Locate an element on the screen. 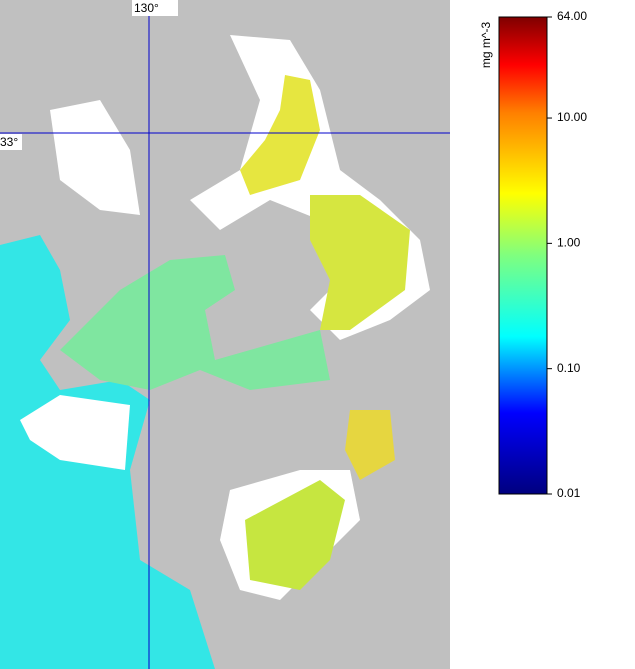  colorbar: mg m^-3 is located at coordinates (513, 255).